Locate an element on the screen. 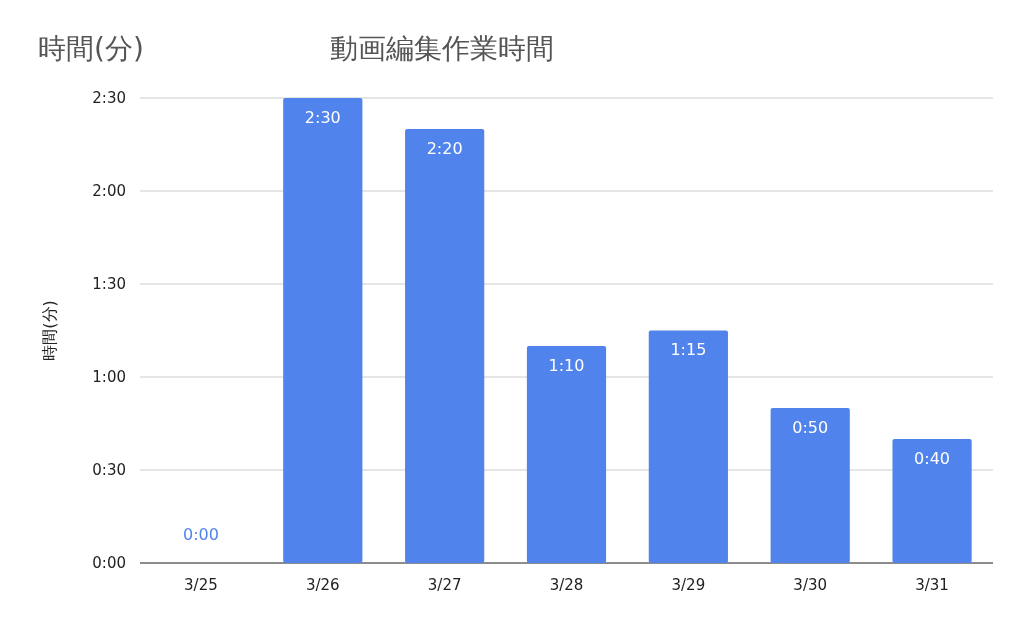 The height and width of the screenshot is (626, 1024). x-tick-label: 3/27 is located at coordinates (444, 584).